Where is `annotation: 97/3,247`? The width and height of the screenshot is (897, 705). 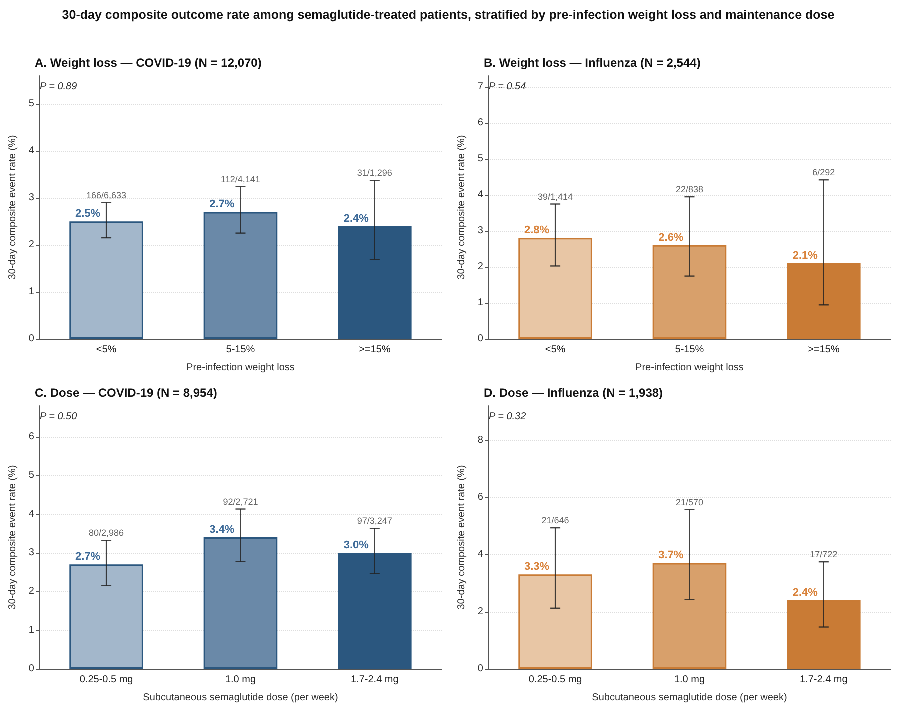 annotation: 97/3,247 is located at coordinates (374, 521).